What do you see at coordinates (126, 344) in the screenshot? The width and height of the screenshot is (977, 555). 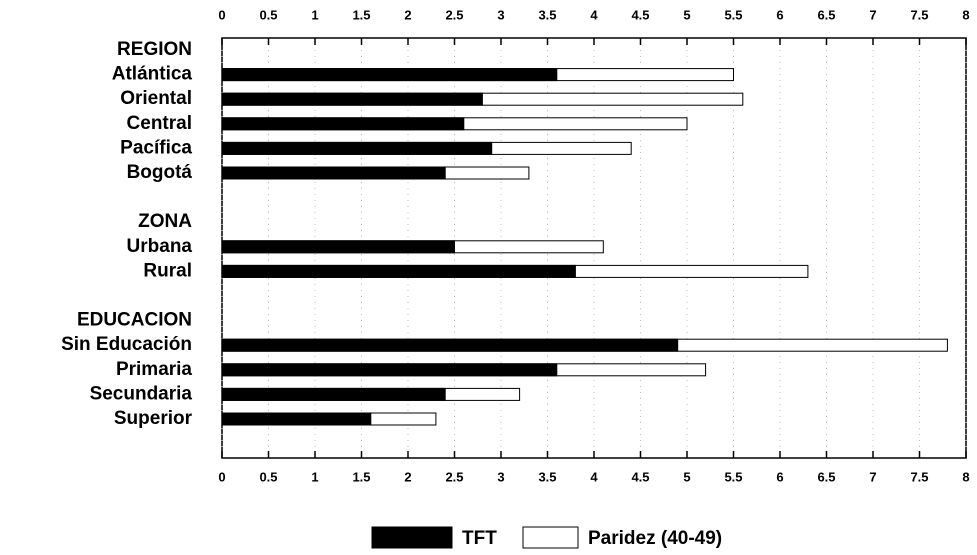 I see `category-label: Sin Educación` at bounding box center [126, 344].